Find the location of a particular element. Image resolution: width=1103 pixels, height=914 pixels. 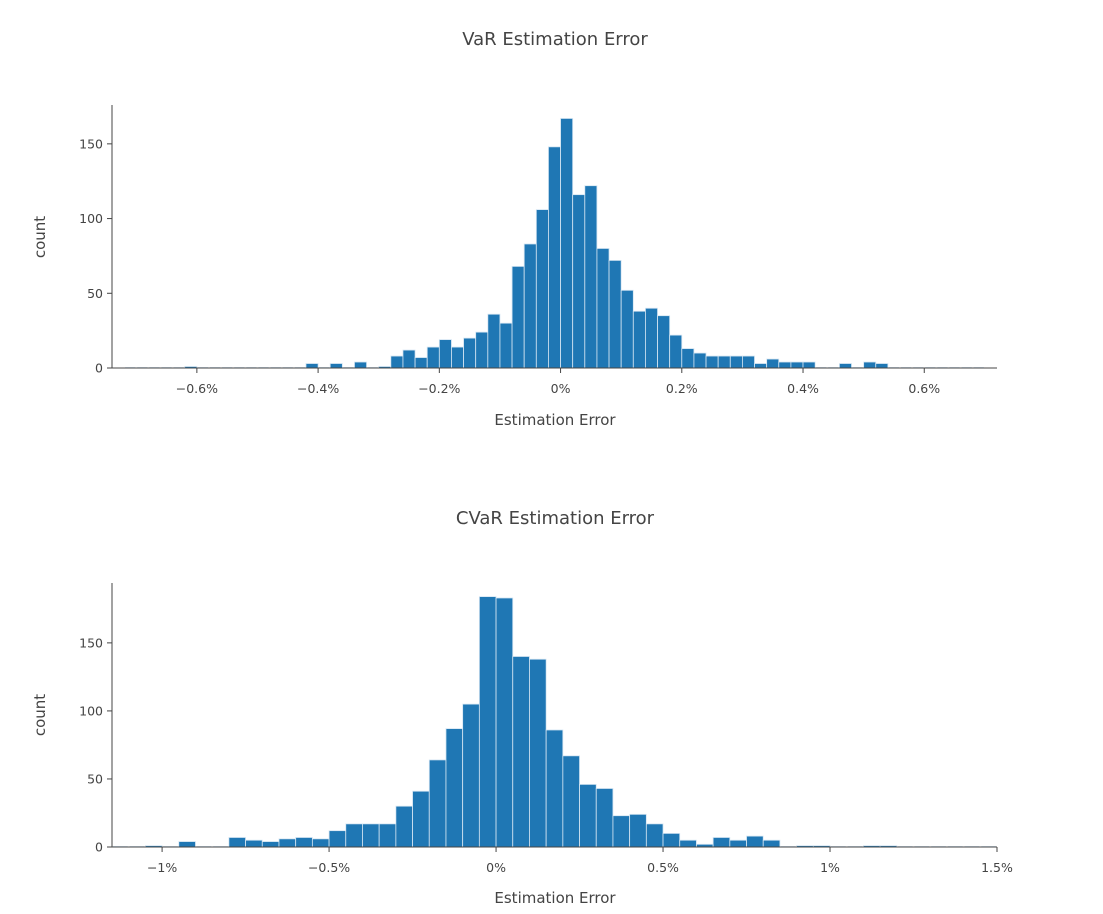

x-tick-label: 0.6% is located at coordinates (924, 388).